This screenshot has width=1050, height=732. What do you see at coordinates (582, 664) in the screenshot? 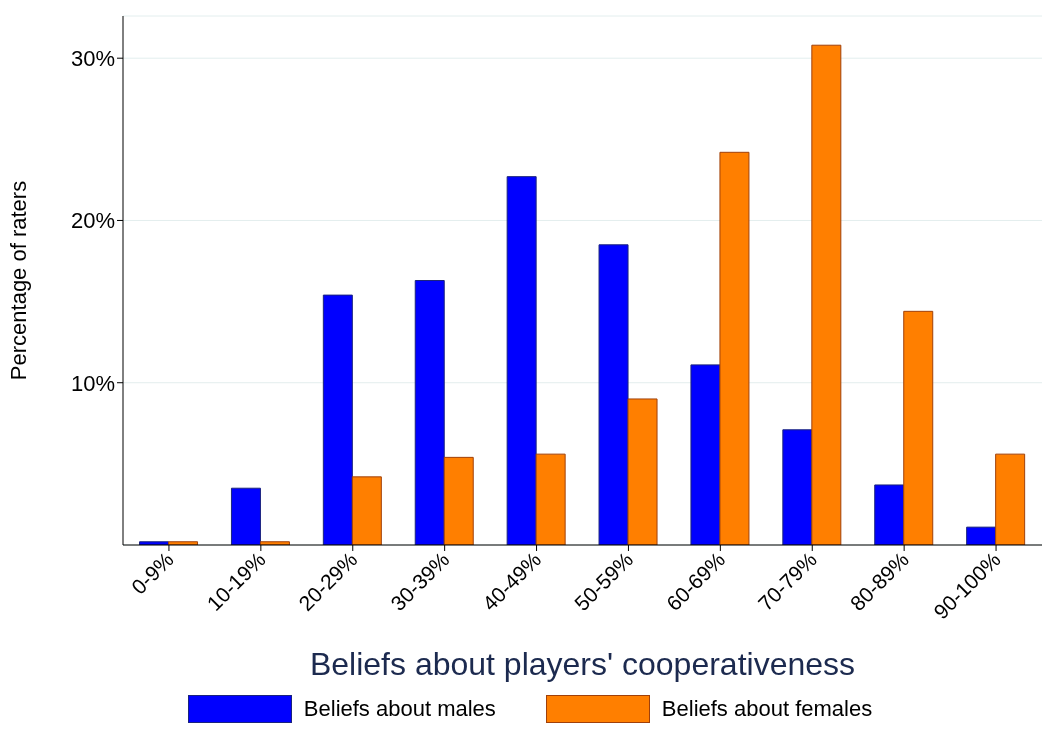
I see `x-axis-title: Beliefs about players' cooperativeness` at bounding box center [582, 664].